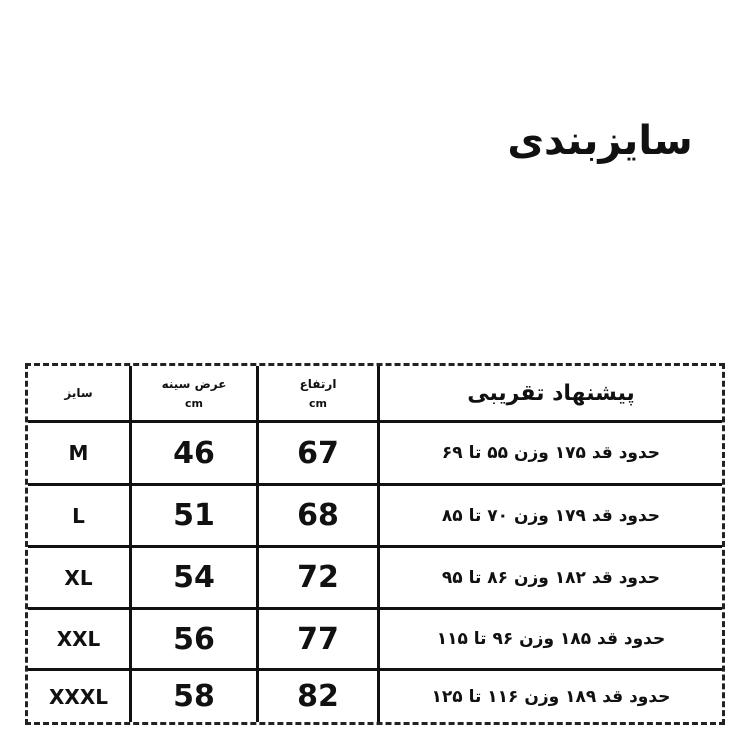 The image size is (750, 750). I want to click on suggestion-cell: حدود قد ۱۷۵ وزن ۵۵ تا ۶۹, so click(551, 453).